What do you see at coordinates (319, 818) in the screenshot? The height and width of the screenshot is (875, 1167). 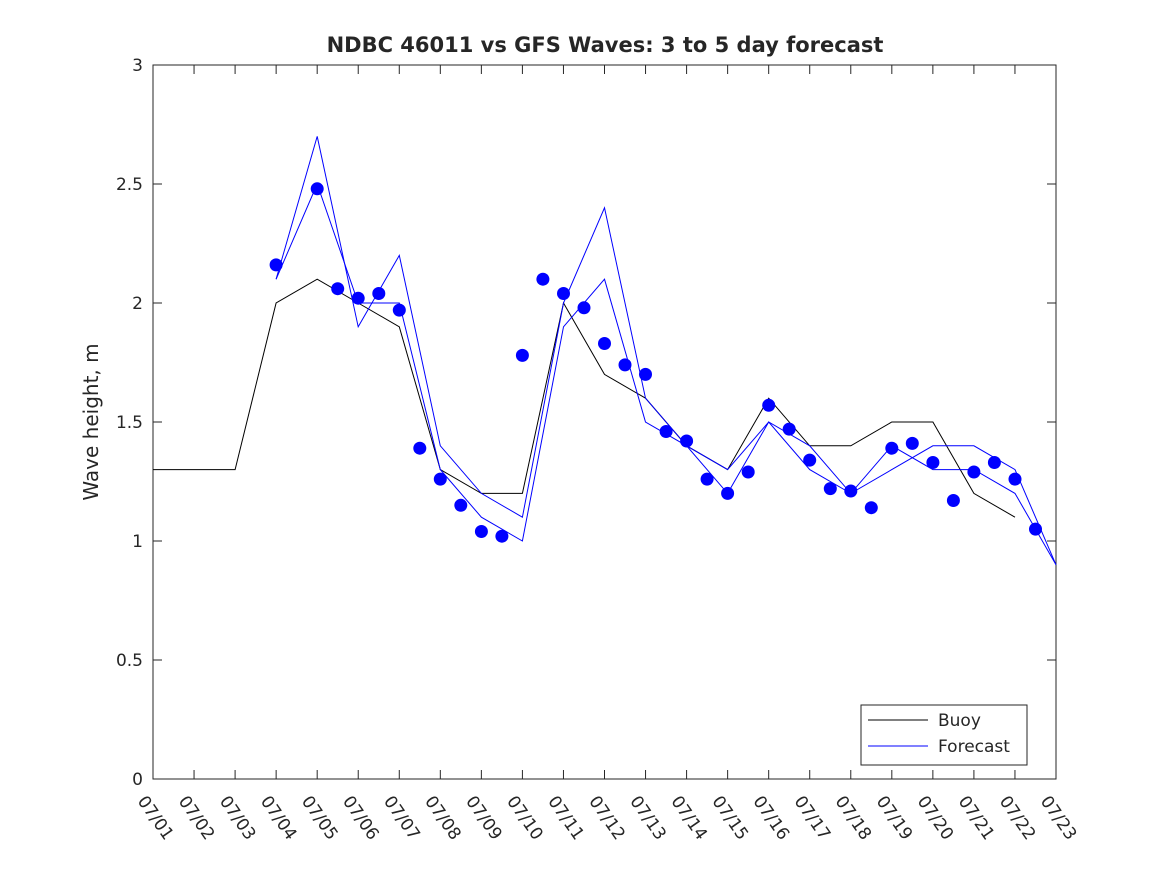 I see `x-tick-label: 07/05` at bounding box center [319, 818].